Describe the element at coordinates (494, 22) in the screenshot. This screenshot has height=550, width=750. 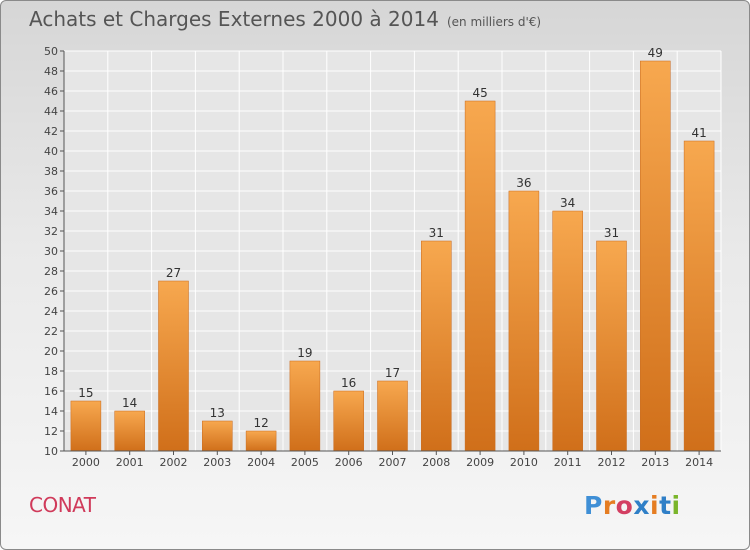
I see `chart-title-unit: (en milliers d'€)` at that location.